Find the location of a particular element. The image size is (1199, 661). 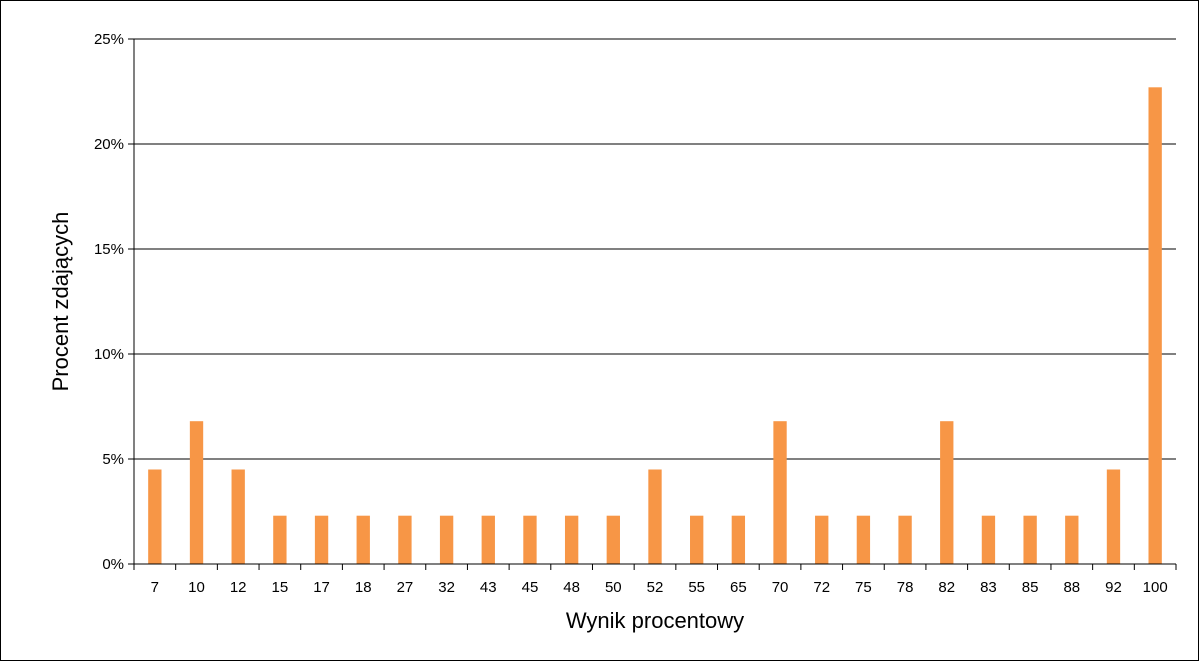

x-tick-label: 48 is located at coordinates (571, 587).